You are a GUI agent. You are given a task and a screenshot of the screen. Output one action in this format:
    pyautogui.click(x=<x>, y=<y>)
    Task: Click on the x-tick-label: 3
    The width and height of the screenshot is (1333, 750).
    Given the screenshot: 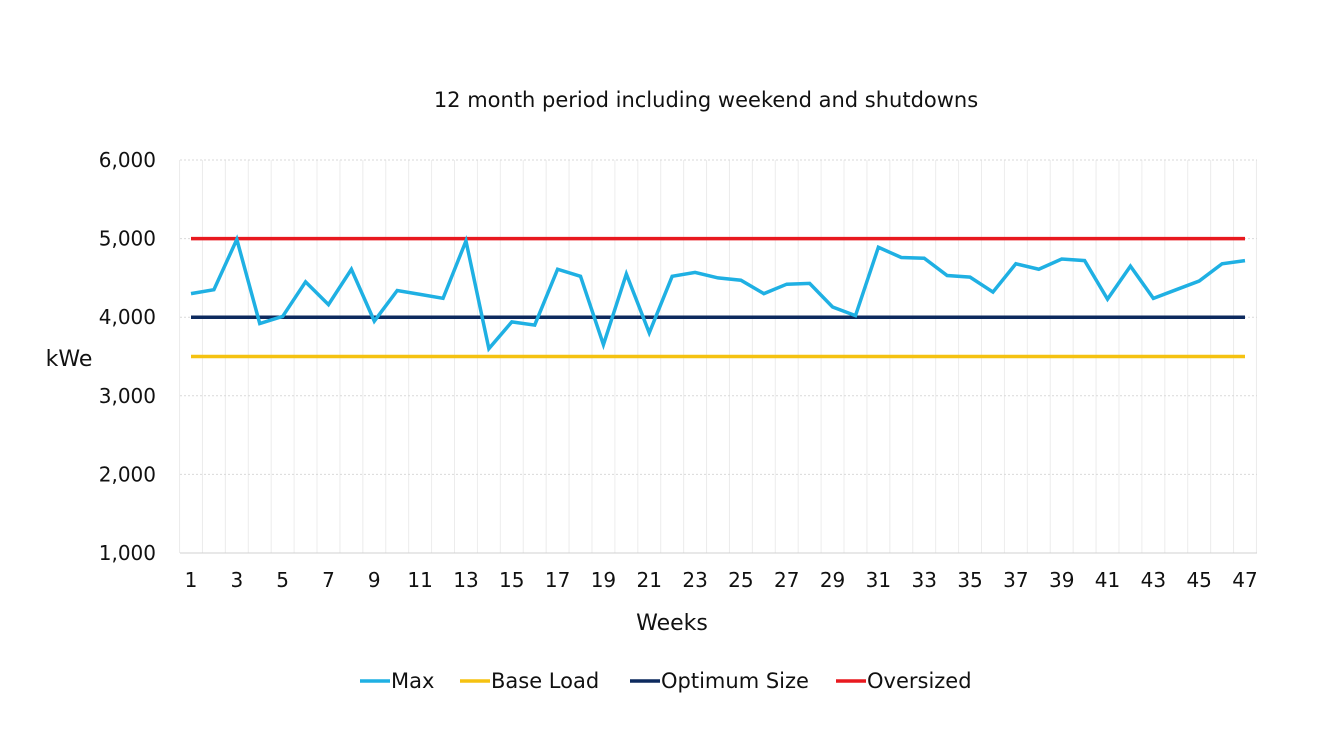 What is the action you would take?
    pyautogui.click(x=236, y=580)
    